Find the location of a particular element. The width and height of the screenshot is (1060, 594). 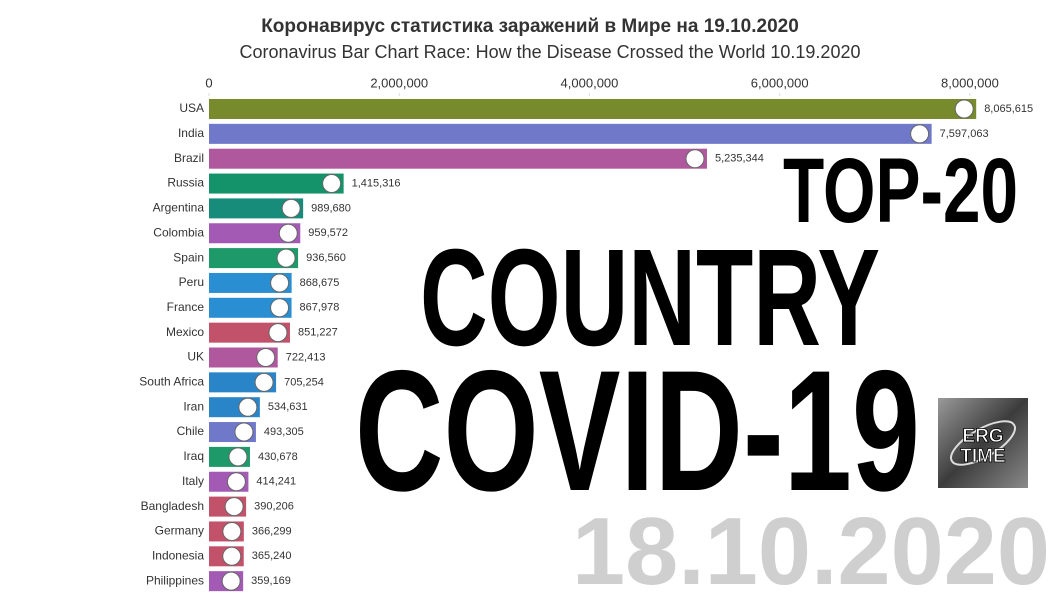

value-label: 390,206 is located at coordinates (274, 507).